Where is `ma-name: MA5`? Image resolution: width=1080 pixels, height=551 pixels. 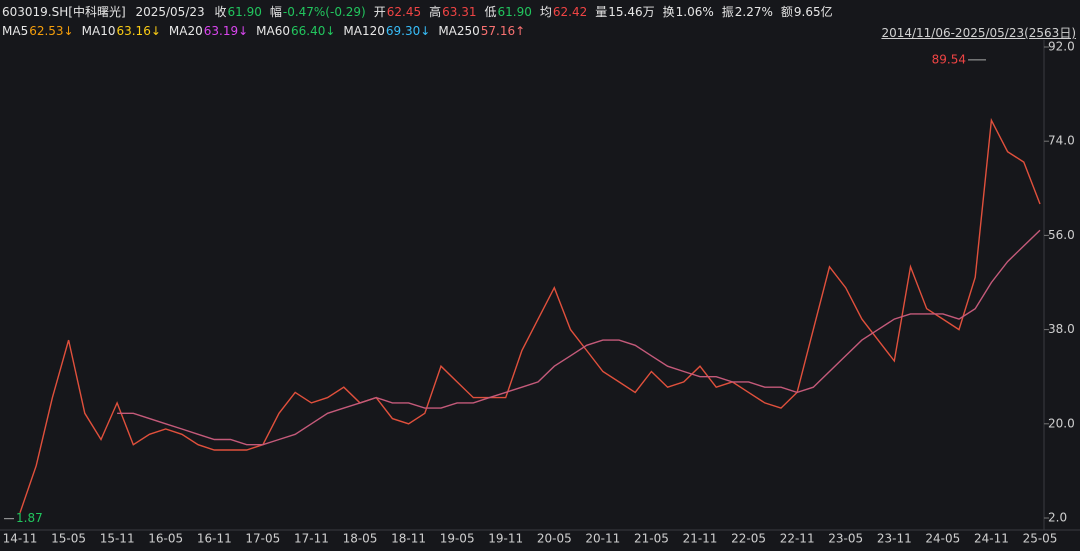
ma-name: MA5 is located at coordinates (15, 31).